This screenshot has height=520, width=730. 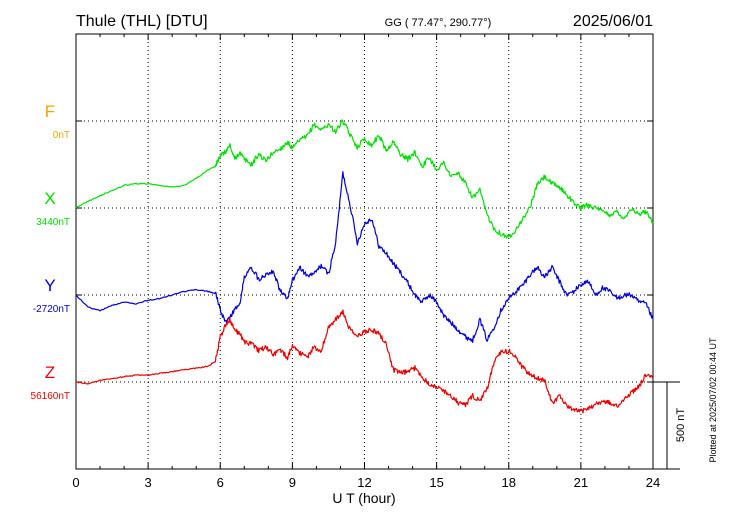 What do you see at coordinates (713, 400) in the screenshot?
I see `plotted-timestamp: Plotted at 2025/07/02 00:44 UT` at bounding box center [713, 400].